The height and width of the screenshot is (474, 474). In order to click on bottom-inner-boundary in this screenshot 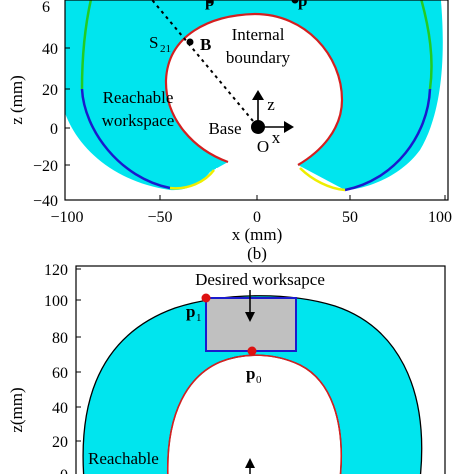, I will do `click(254, 414)`.